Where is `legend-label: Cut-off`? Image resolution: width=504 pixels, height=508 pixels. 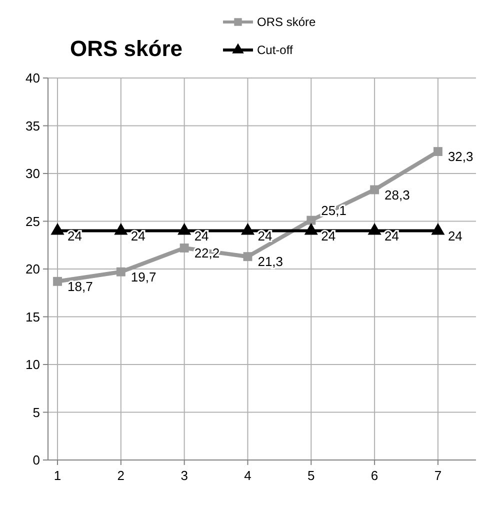 legend-label: Cut-off is located at coordinates (275, 50).